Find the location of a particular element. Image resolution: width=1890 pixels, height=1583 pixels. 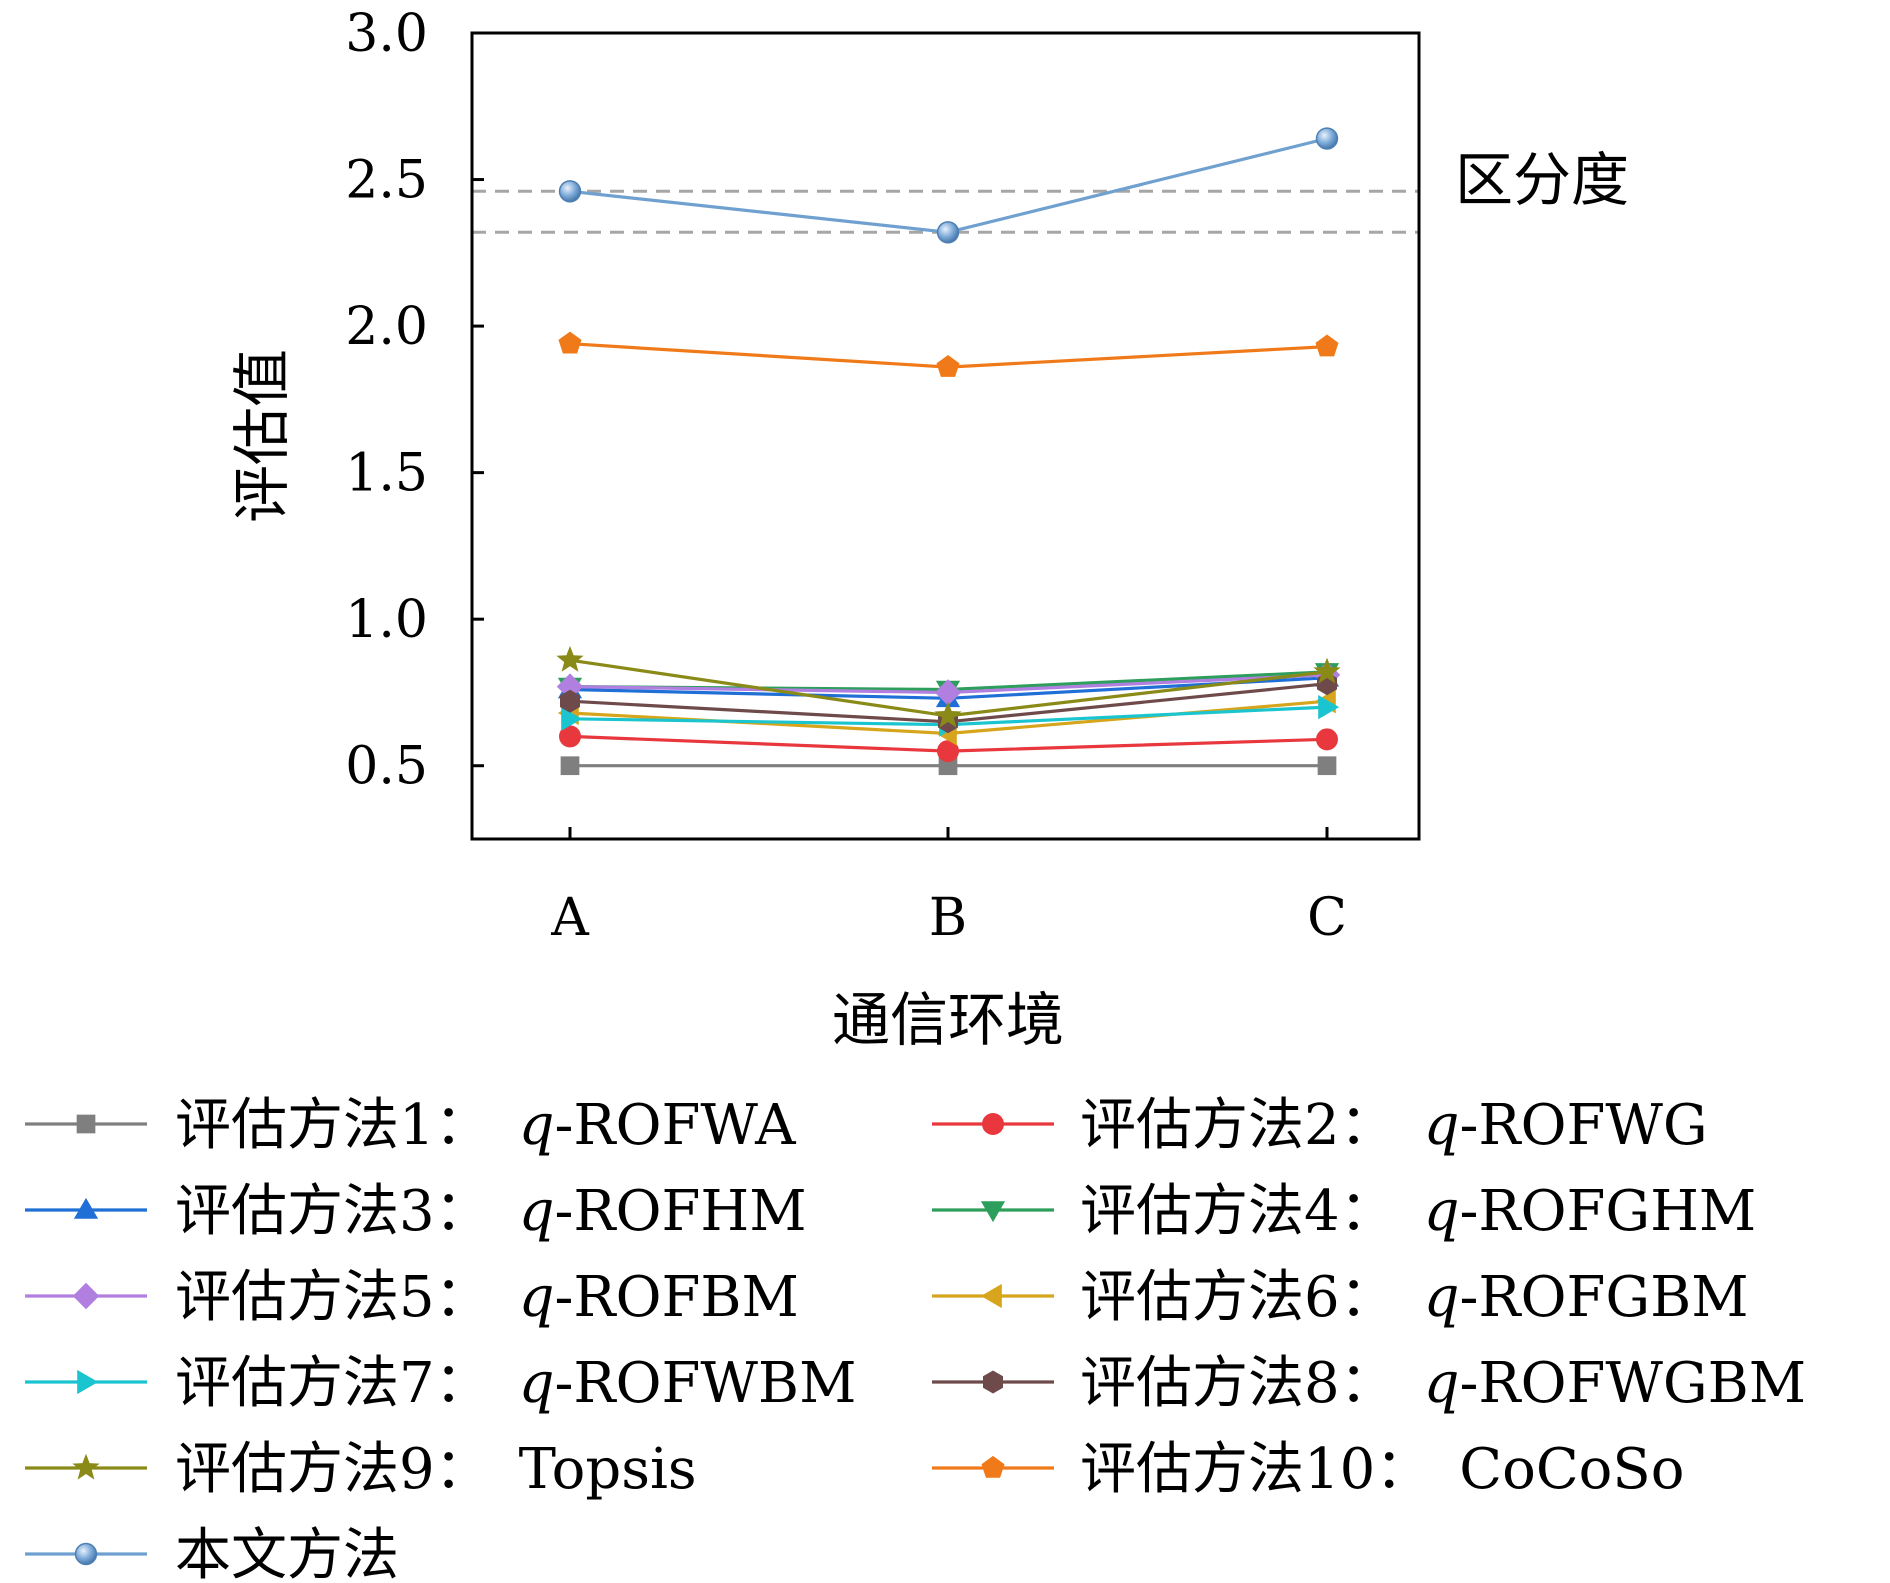

legend-label: 评估方法7： q-ROFWBM is located at coordinates (515, 1383).